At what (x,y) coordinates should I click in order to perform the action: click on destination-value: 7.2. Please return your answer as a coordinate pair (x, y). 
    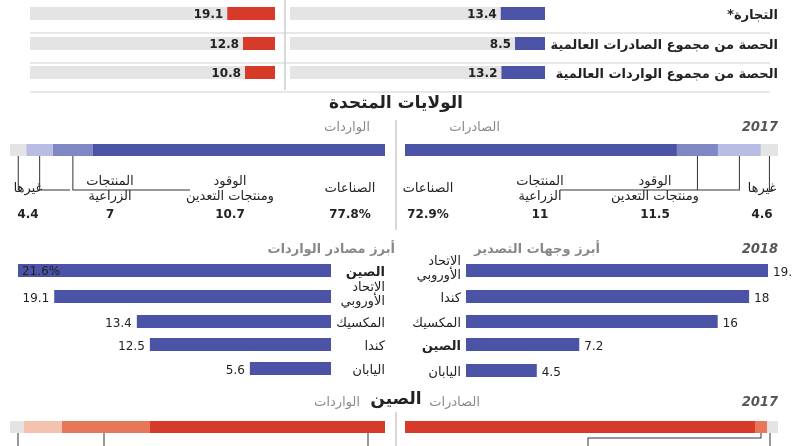
    Looking at the image, I should click on (593, 346).